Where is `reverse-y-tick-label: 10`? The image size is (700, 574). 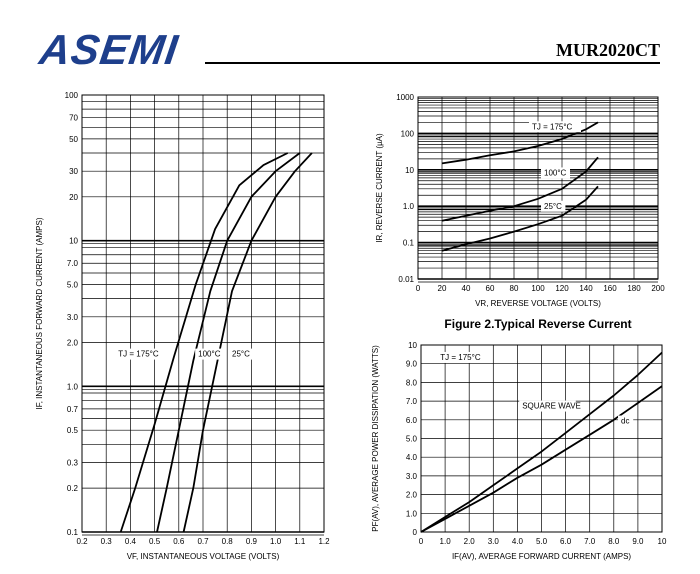
reverse-y-tick-label: 10 is located at coordinates (409, 170).